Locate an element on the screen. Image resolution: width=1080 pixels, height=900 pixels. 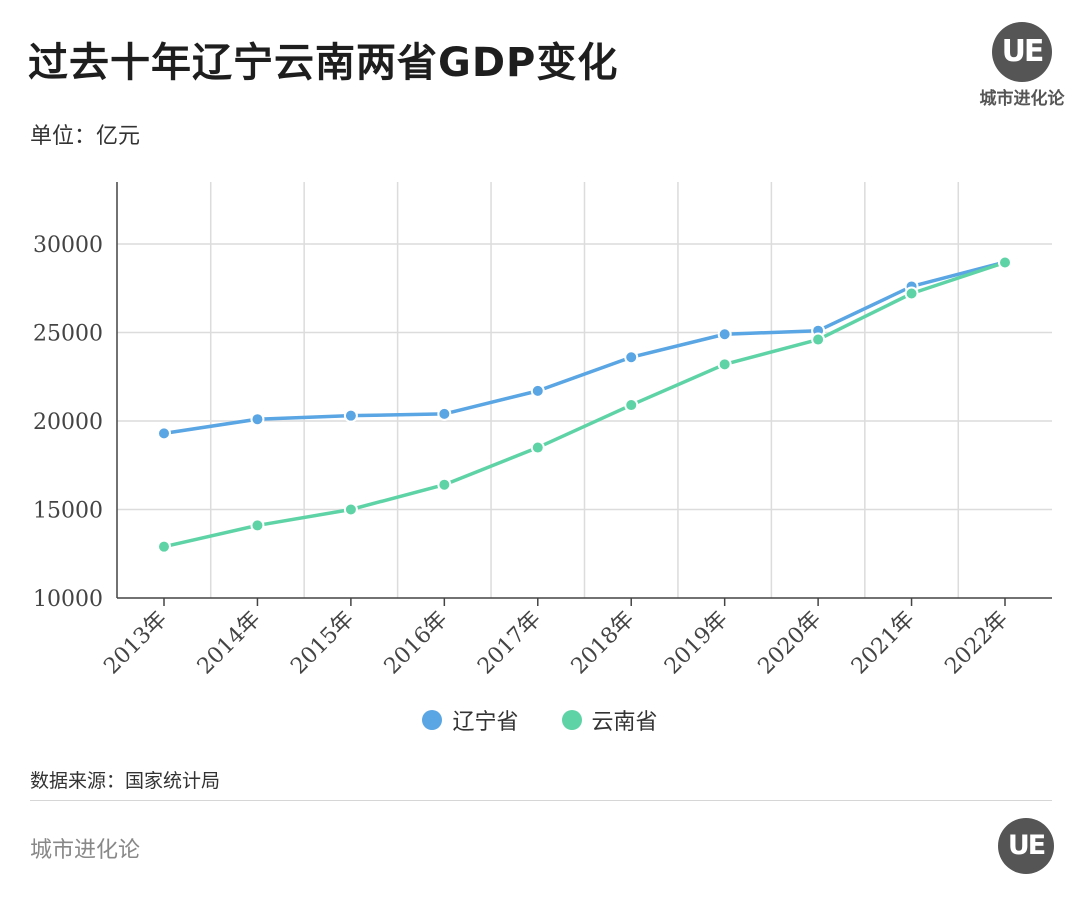
legend-item-liaoning: 辽宁省 is located at coordinates (470, 720).